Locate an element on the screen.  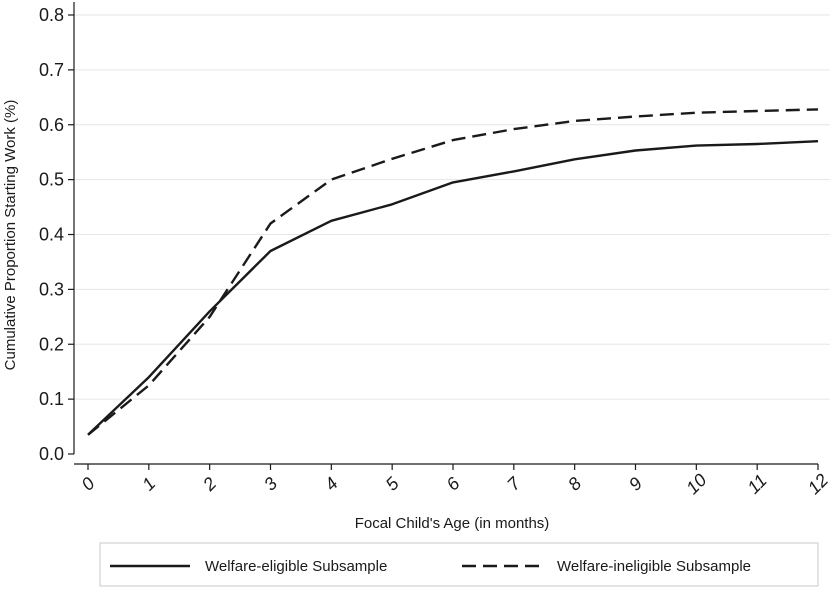
x-tick-label: 7 is located at coordinates (514, 484).